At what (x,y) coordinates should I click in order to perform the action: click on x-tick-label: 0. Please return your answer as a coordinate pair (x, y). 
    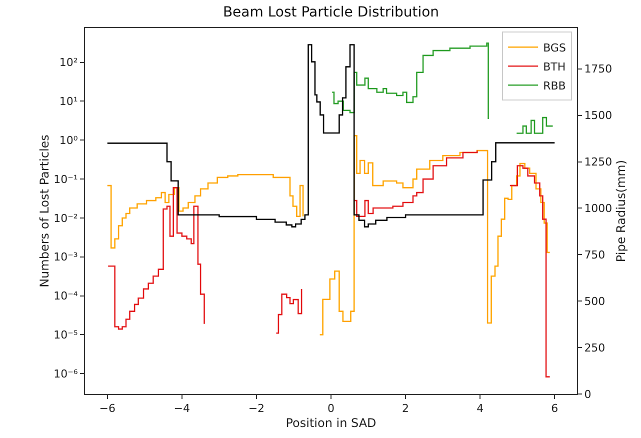
    Looking at the image, I should click on (331, 409).